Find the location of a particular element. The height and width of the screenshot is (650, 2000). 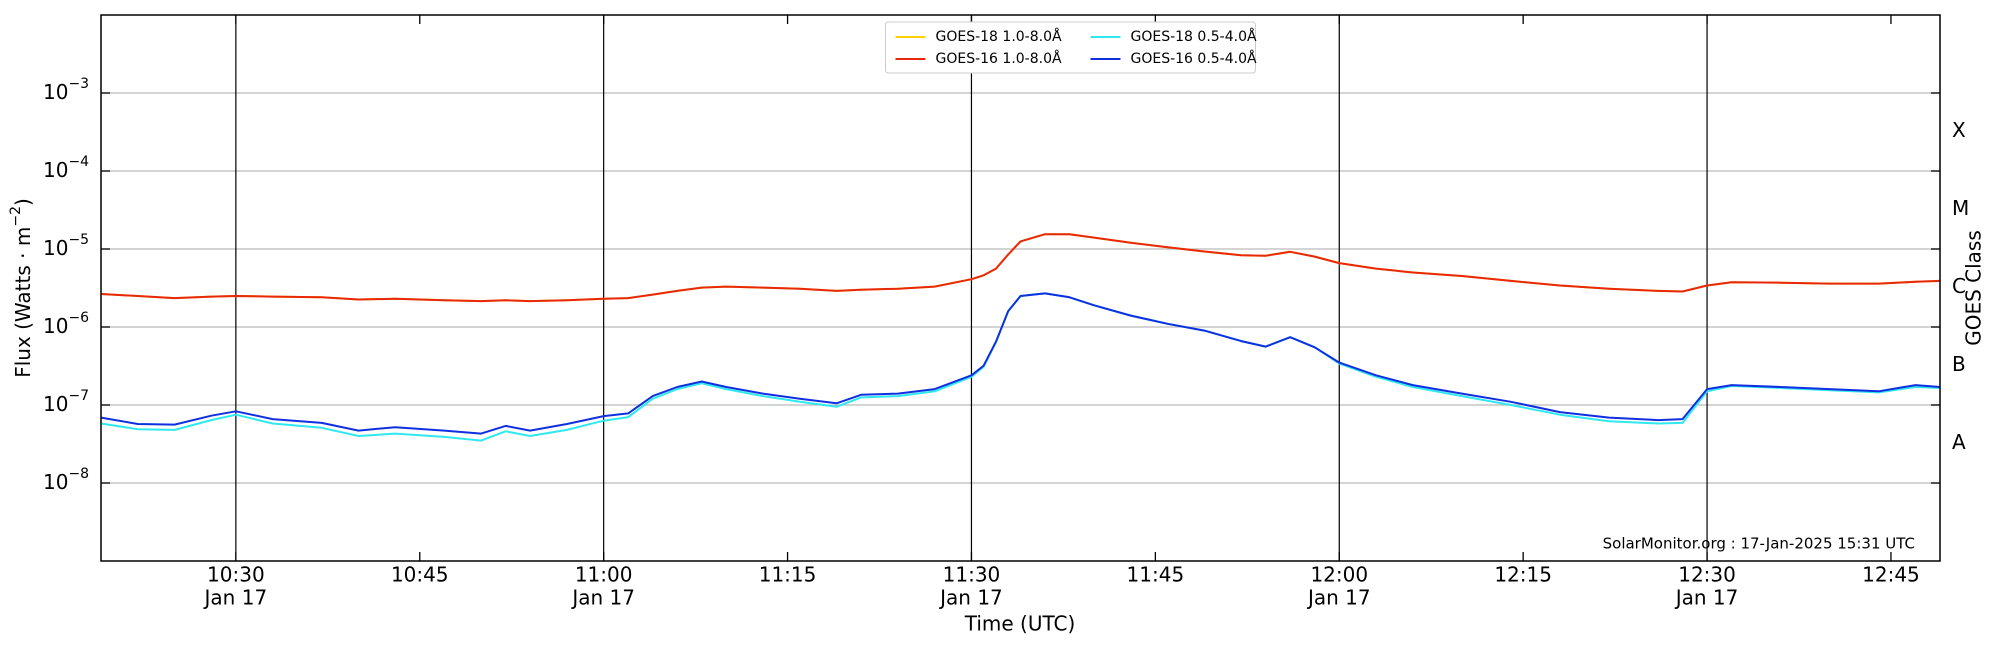

y2-tick-label: M is located at coordinates (1960, 208).